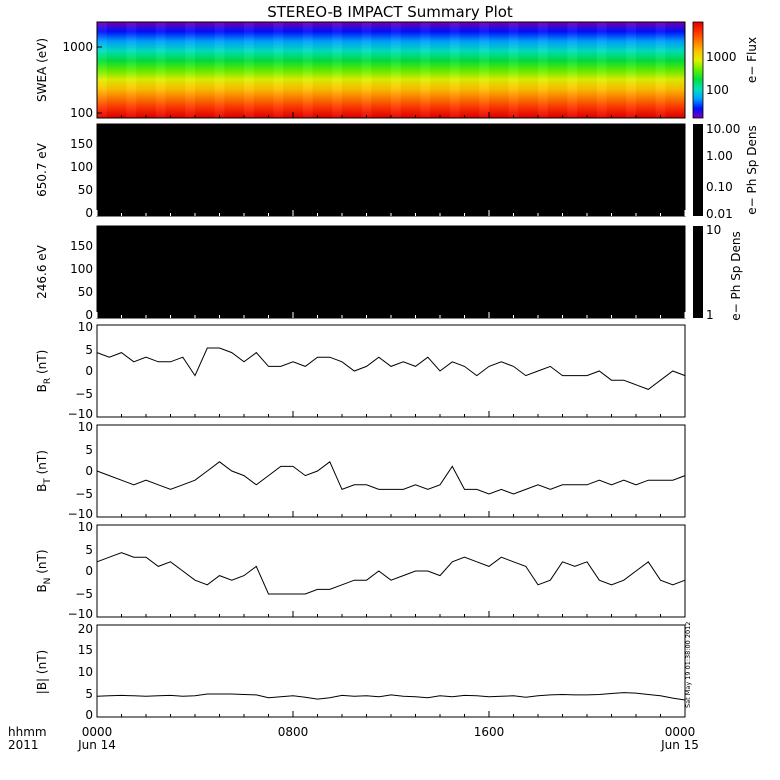 The height and width of the screenshot is (780, 780). What do you see at coordinates (752, 60) in the screenshot?
I see `swea-cbar-label: e− Flux` at bounding box center [752, 60].